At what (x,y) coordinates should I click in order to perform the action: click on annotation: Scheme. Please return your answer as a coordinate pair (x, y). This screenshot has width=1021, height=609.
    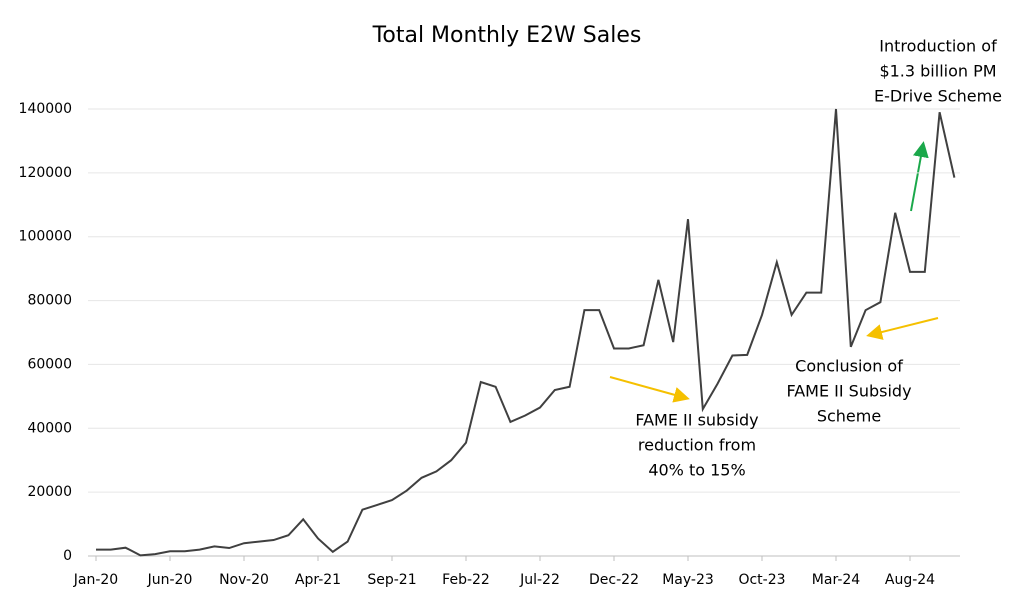
    Looking at the image, I should click on (849, 416).